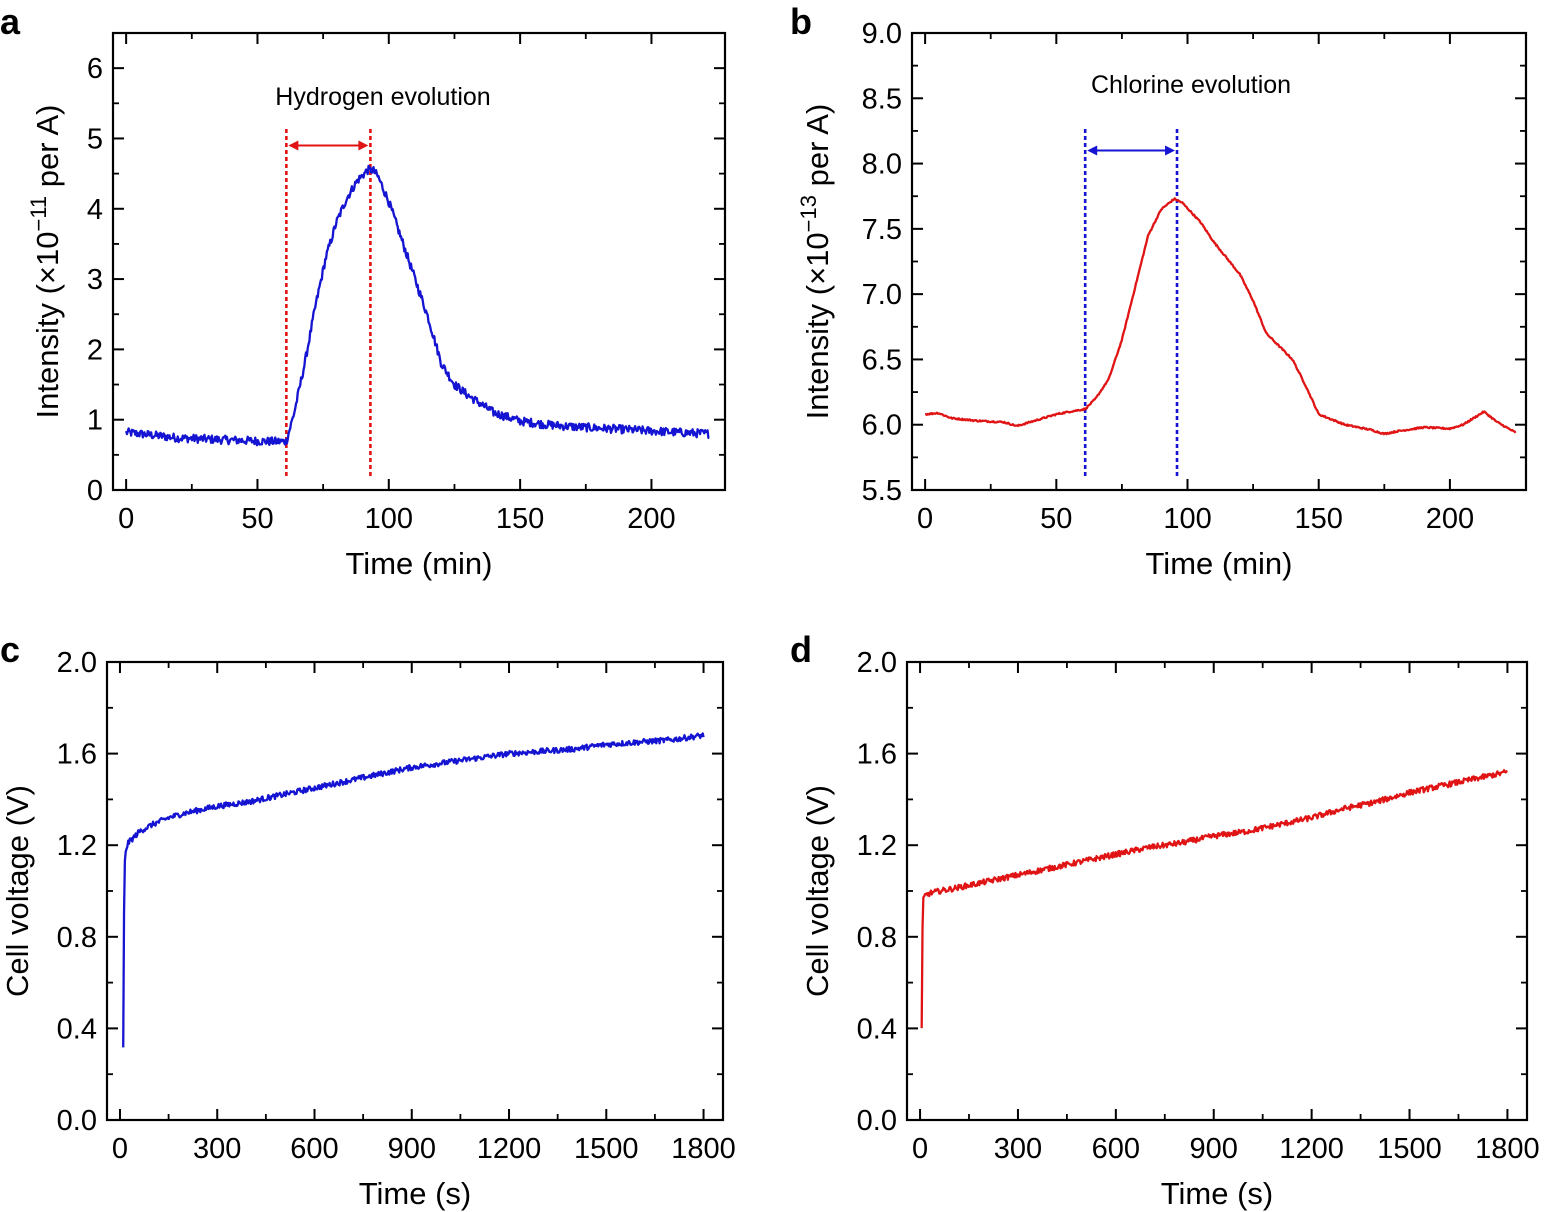  I want to click on y-tick-label: 6.5, so click(882, 360).